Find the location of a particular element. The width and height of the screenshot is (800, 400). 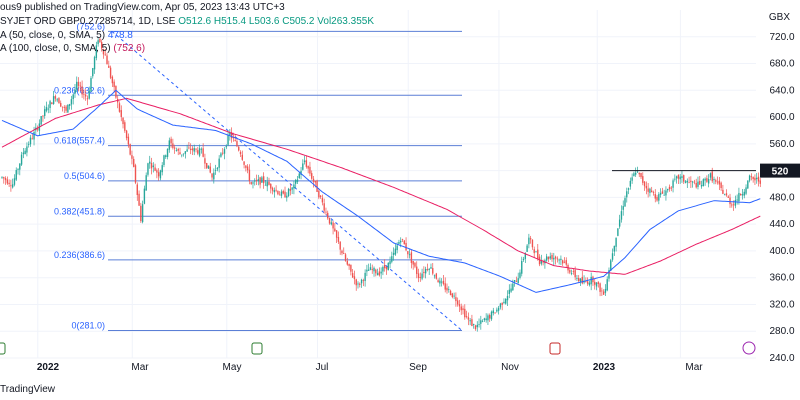

current-price-label: 520 is located at coordinates (780, 172).